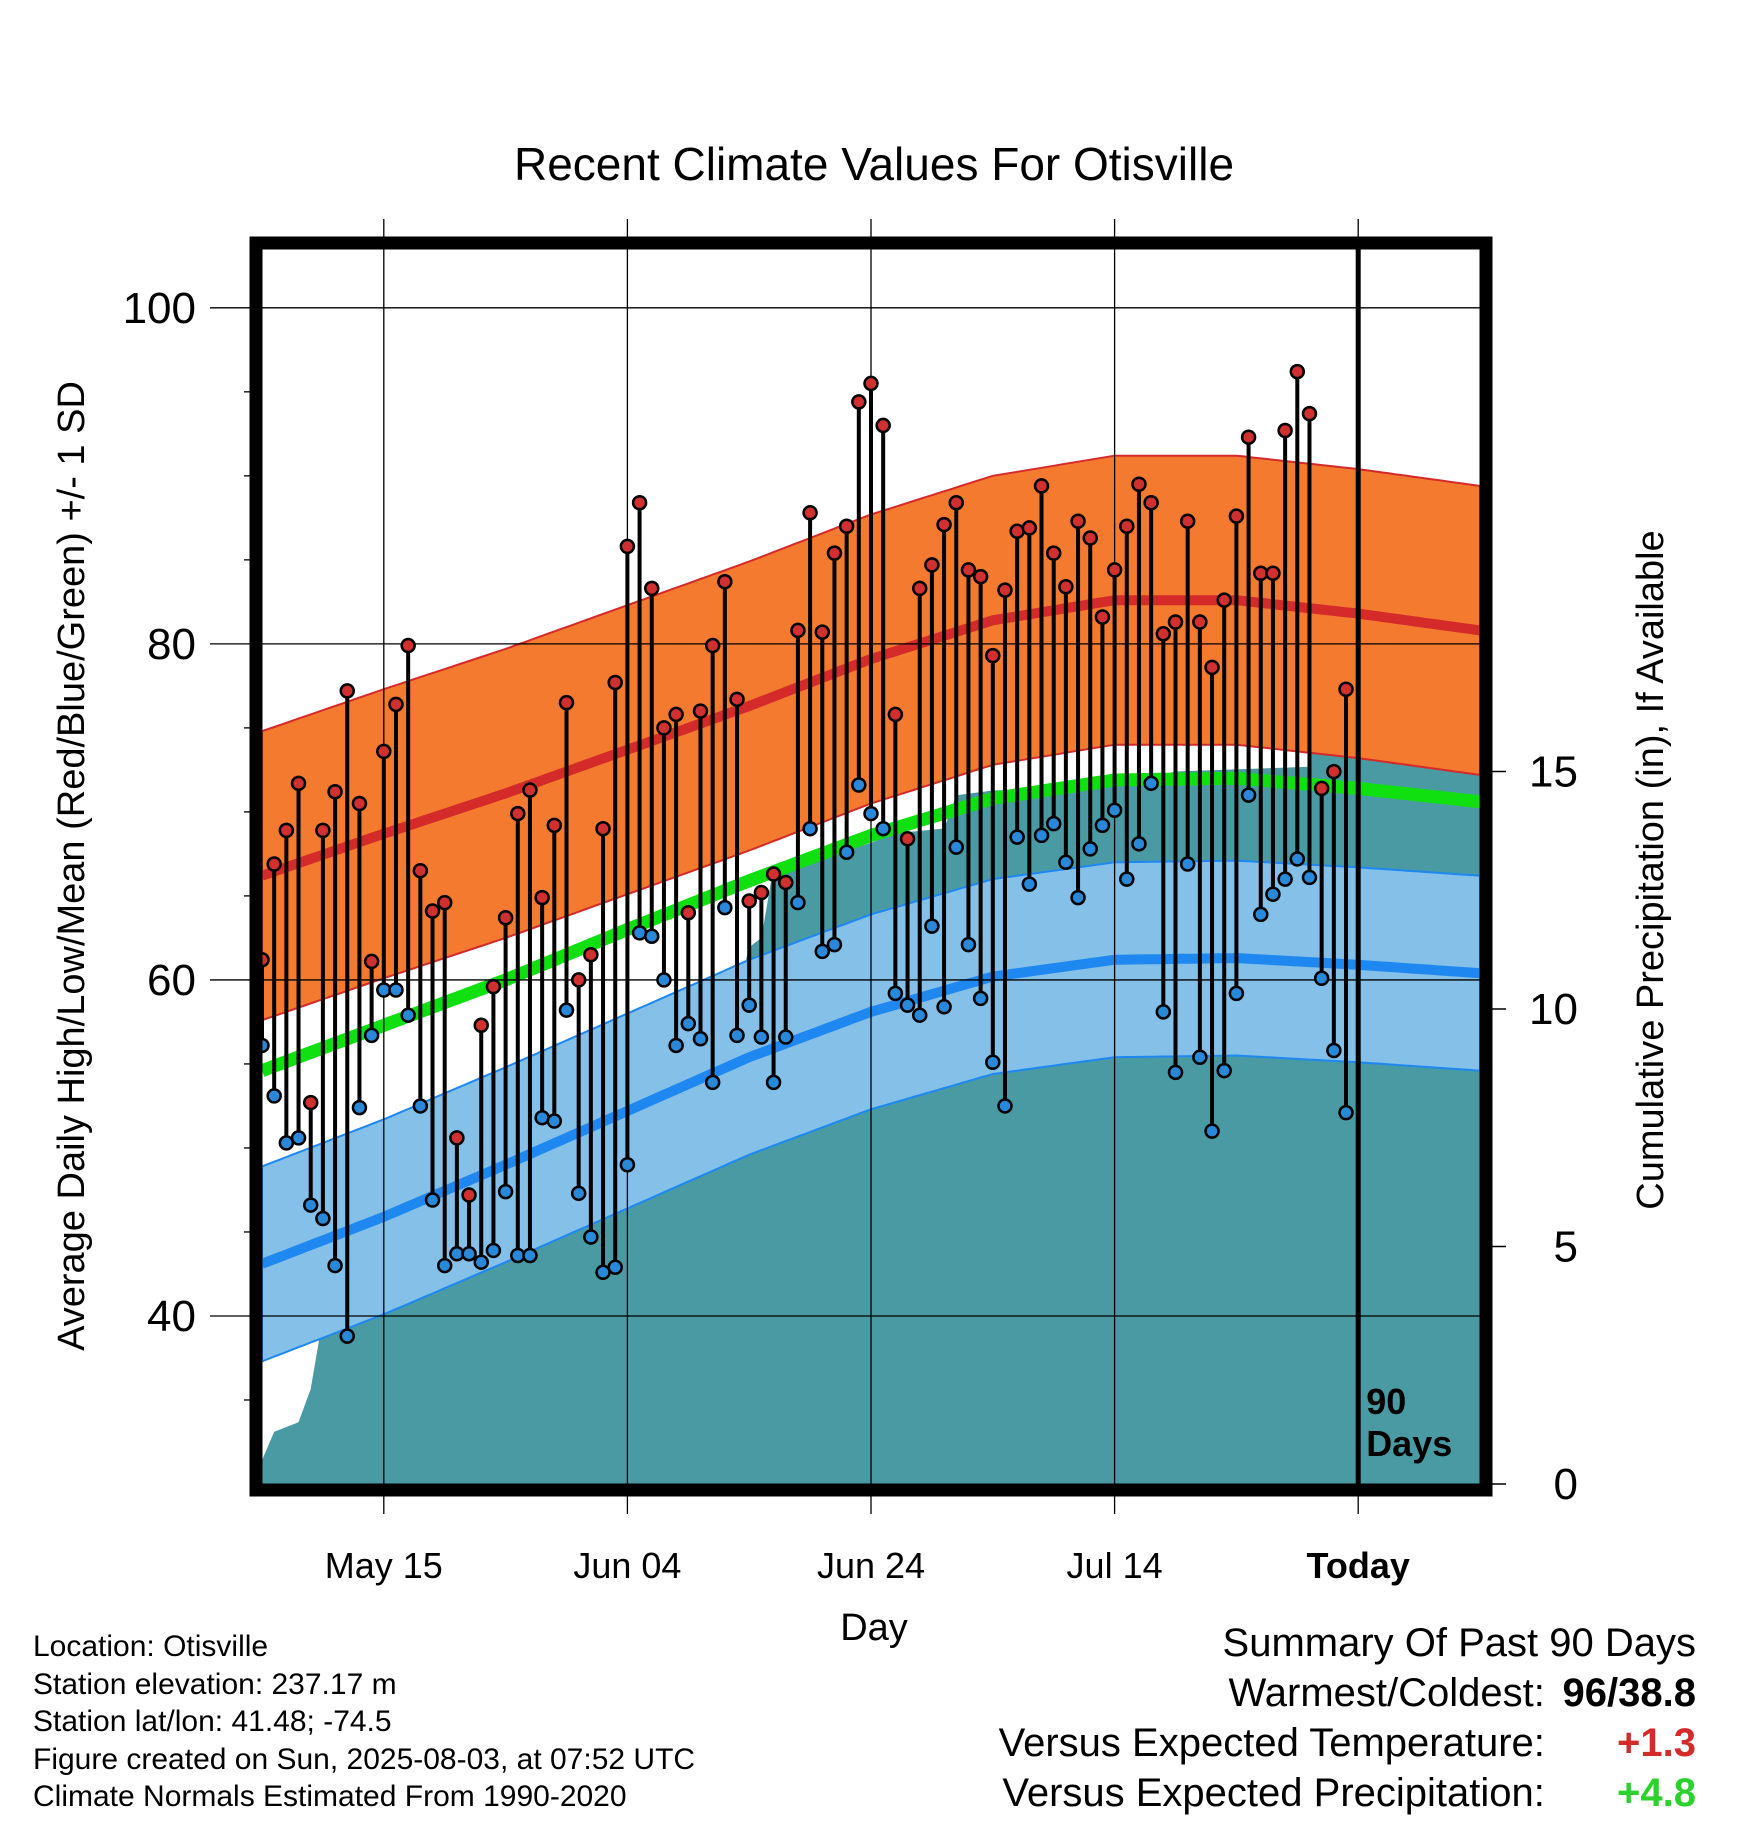  What do you see at coordinates (1585, 1693) in the screenshot?
I see `warmest-value: 96` at bounding box center [1585, 1693].